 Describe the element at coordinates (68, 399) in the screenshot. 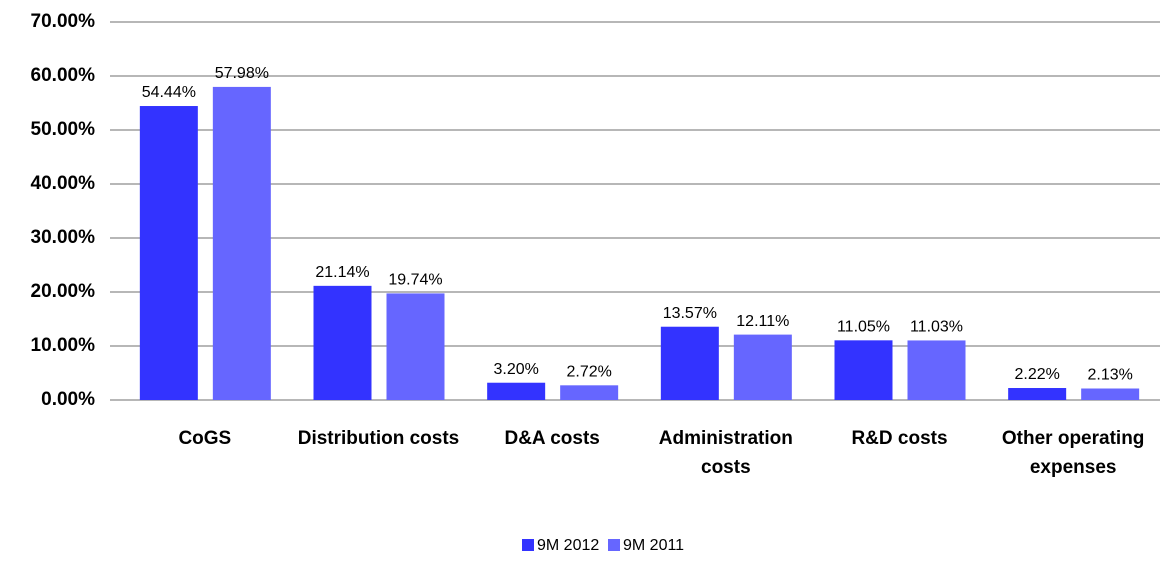

I see `y-tick-label: 0.00%` at that location.